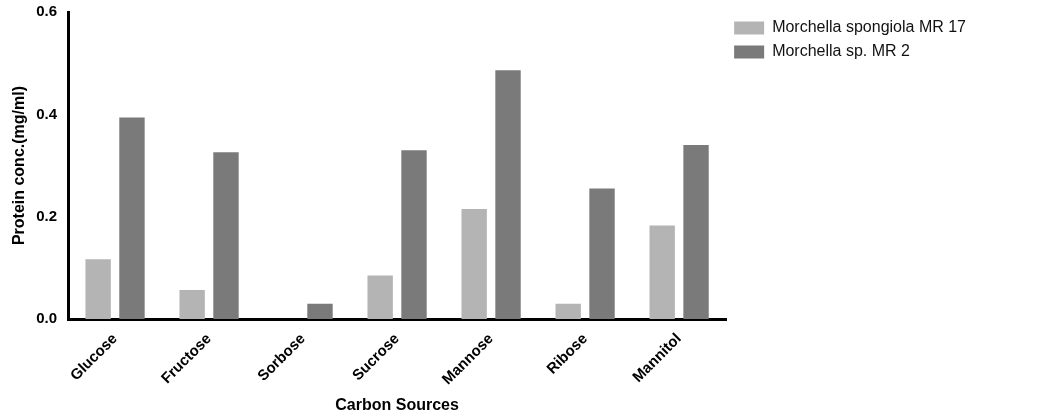 The image size is (1046, 419). Describe the element at coordinates (19, 165) in the screenshot. I see `y-axis-title: Protein conc.(mg/ml)` at that location.